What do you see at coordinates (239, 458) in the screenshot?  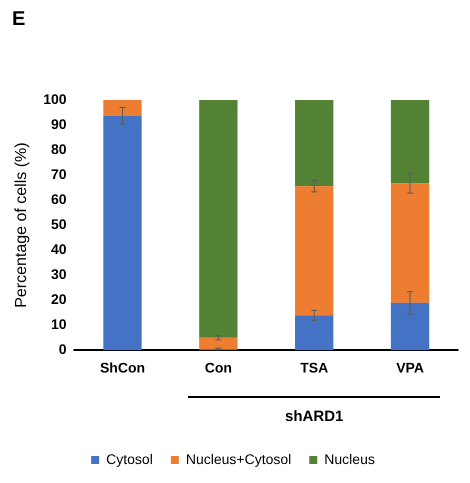 I see `legend-label: Nucleus+Cytosol` at bounding box center [239, 458].